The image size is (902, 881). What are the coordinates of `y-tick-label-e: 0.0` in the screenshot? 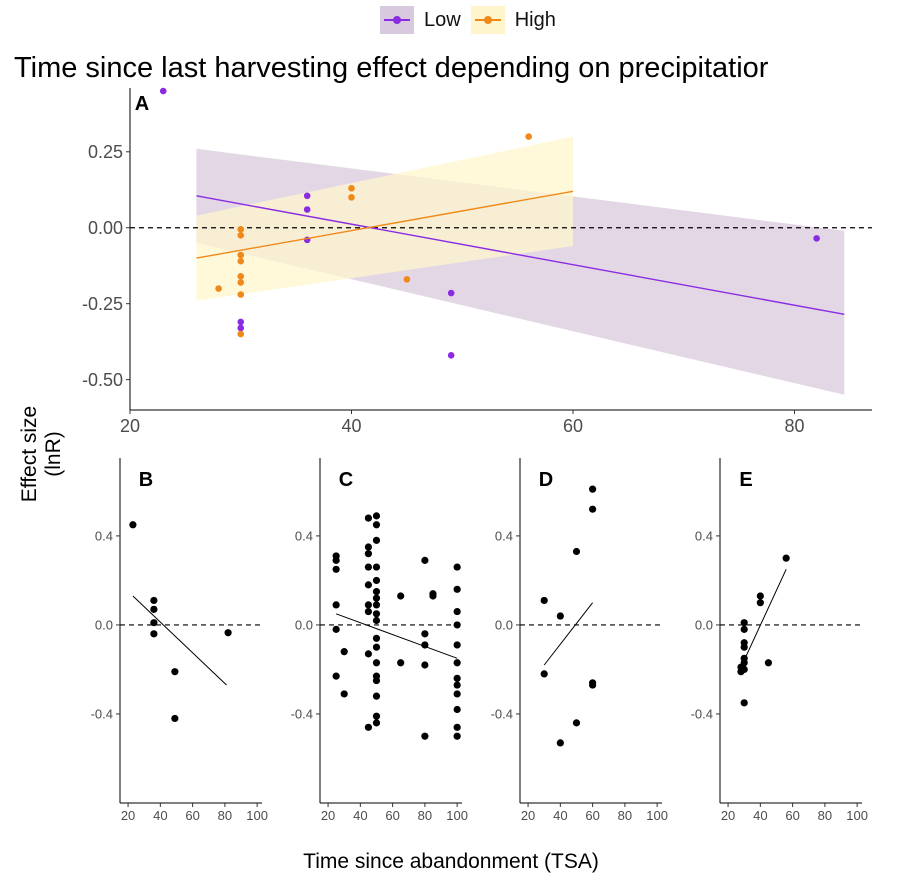 It's located at (704, 624).